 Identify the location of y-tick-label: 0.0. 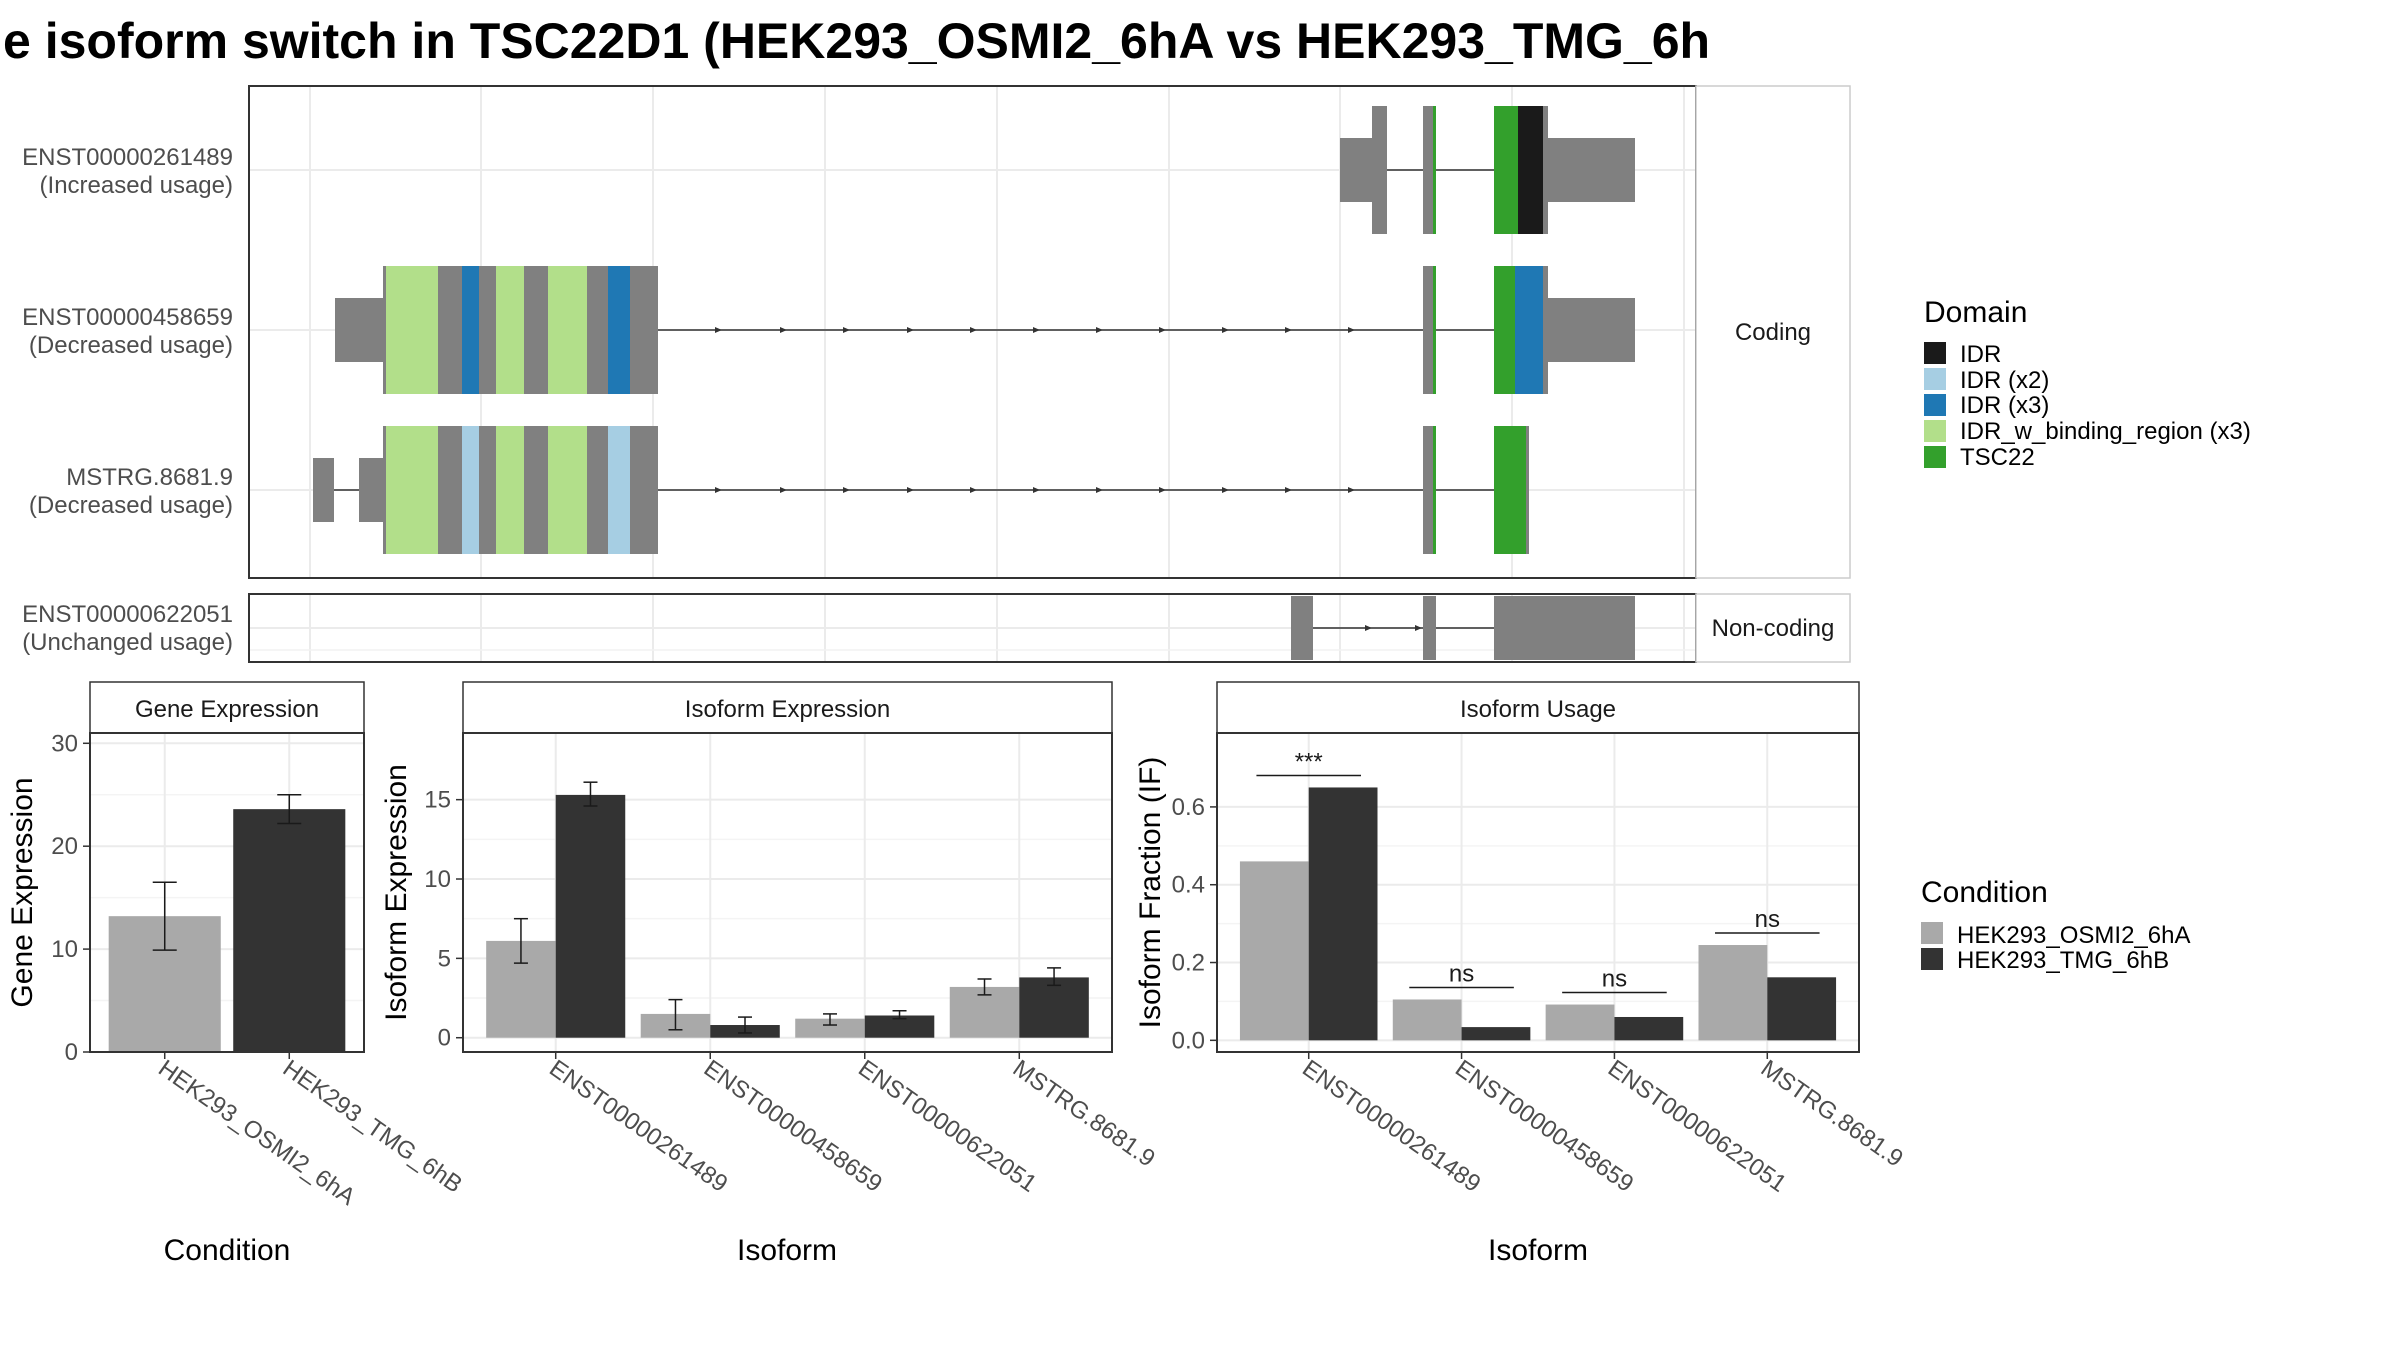
(1188, 1040).